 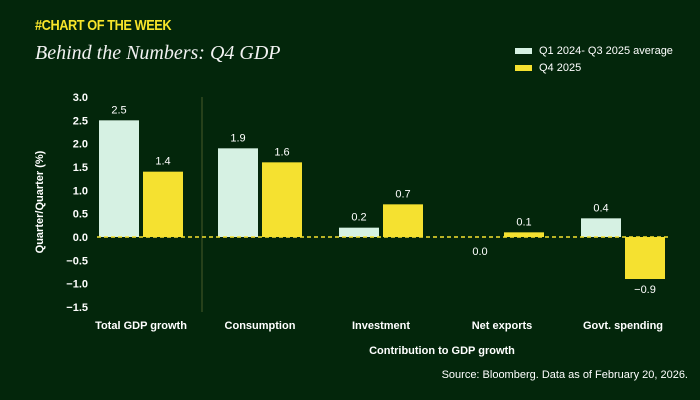 I want to click on category-label: Net exports, so click(x=502, y=326).